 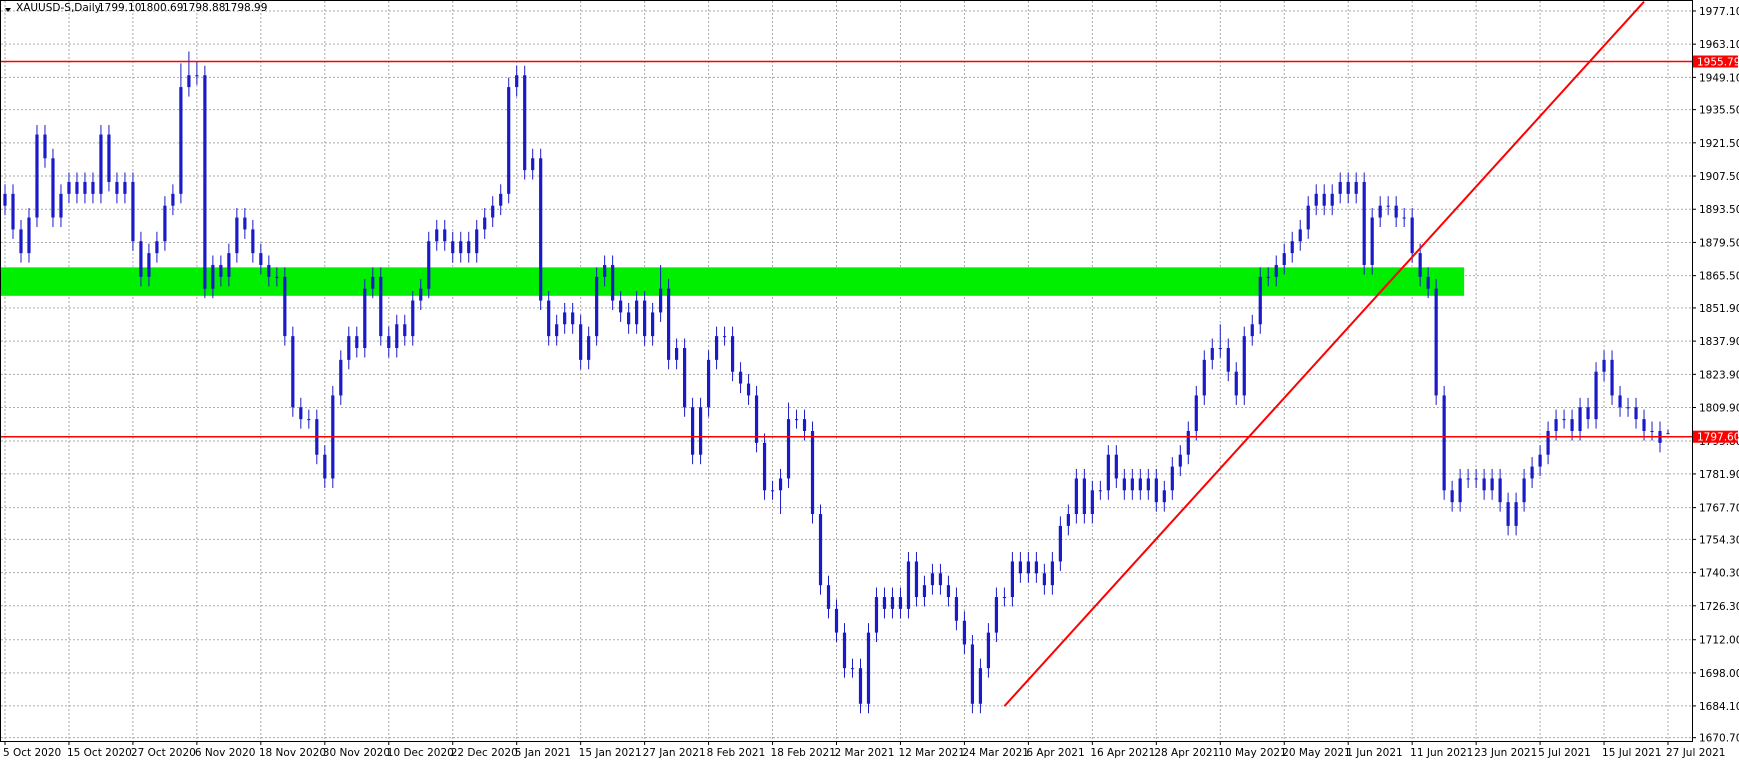 I want to click on x-tick-label: 1 Jun 2021, so click(x=1374, y=753).